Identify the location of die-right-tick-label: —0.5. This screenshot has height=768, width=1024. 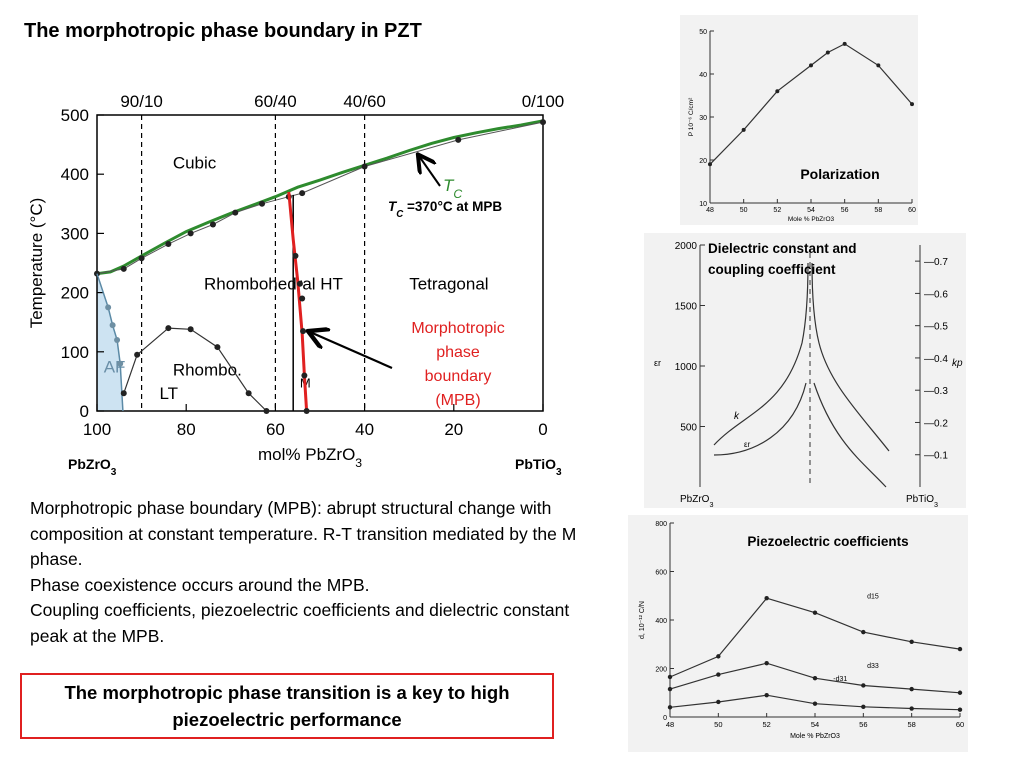
(936, 327).